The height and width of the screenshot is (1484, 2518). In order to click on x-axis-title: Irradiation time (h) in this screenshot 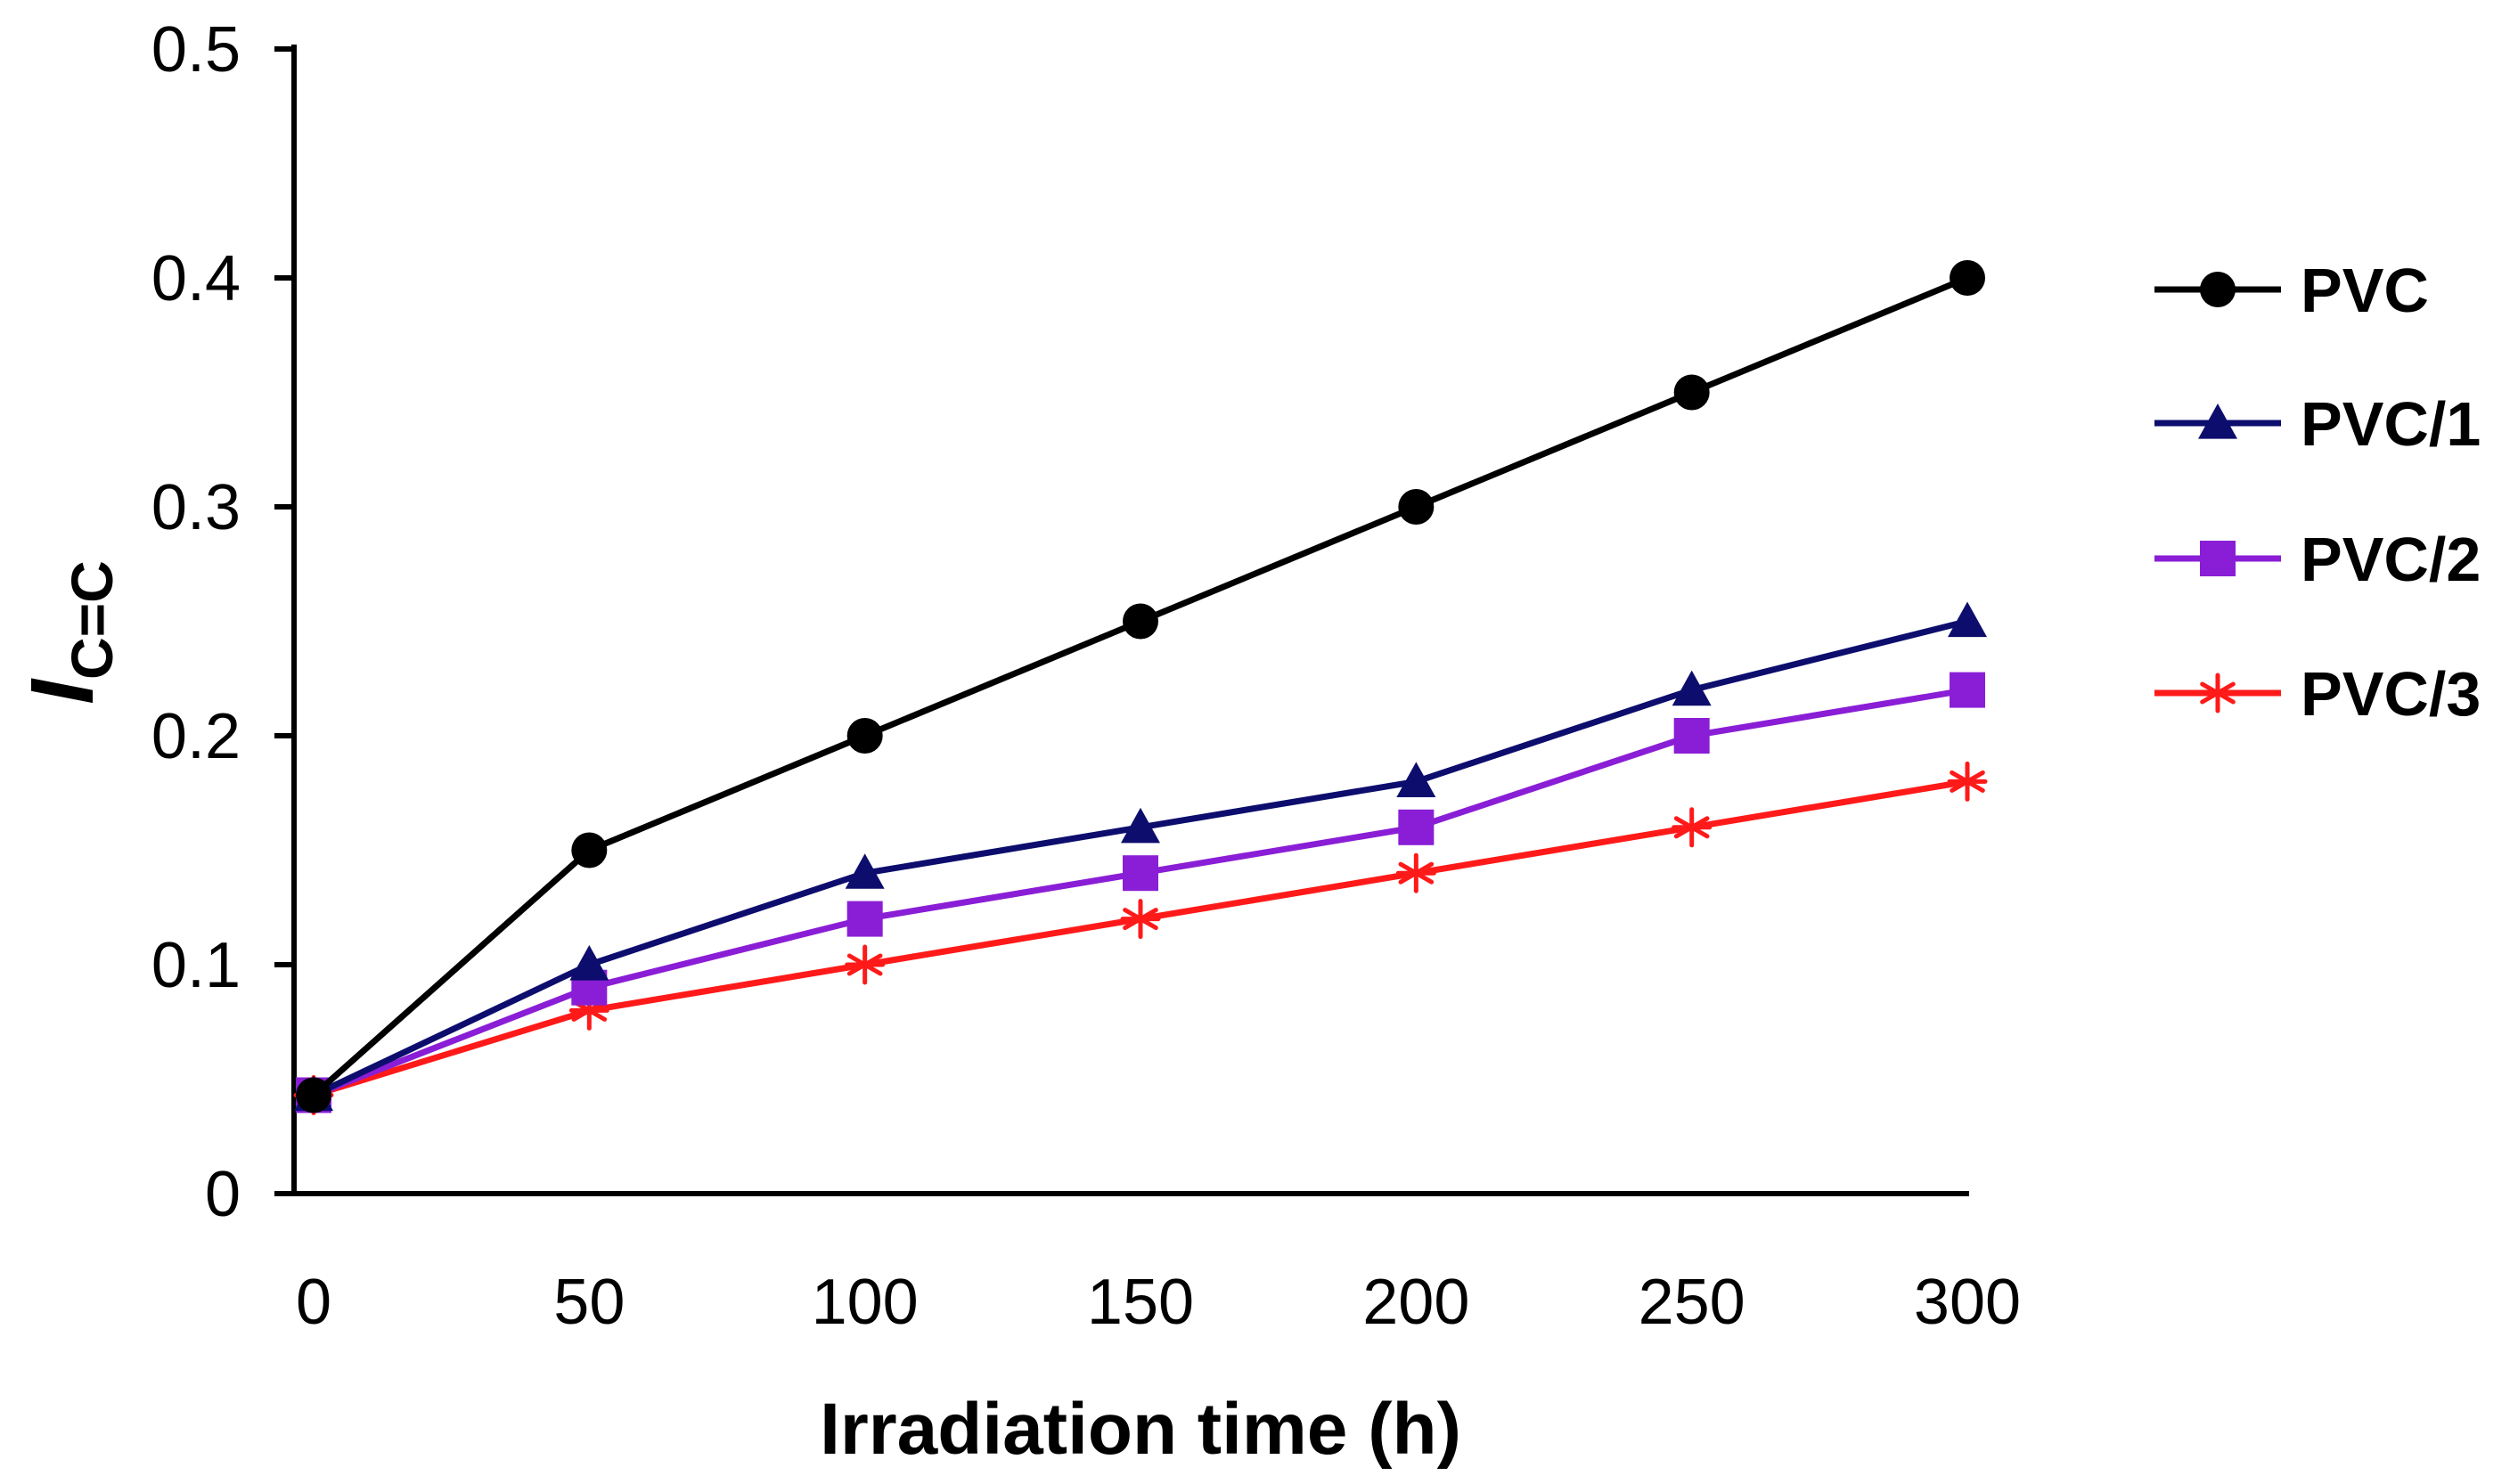, I will do `click(1140, 1430)`.